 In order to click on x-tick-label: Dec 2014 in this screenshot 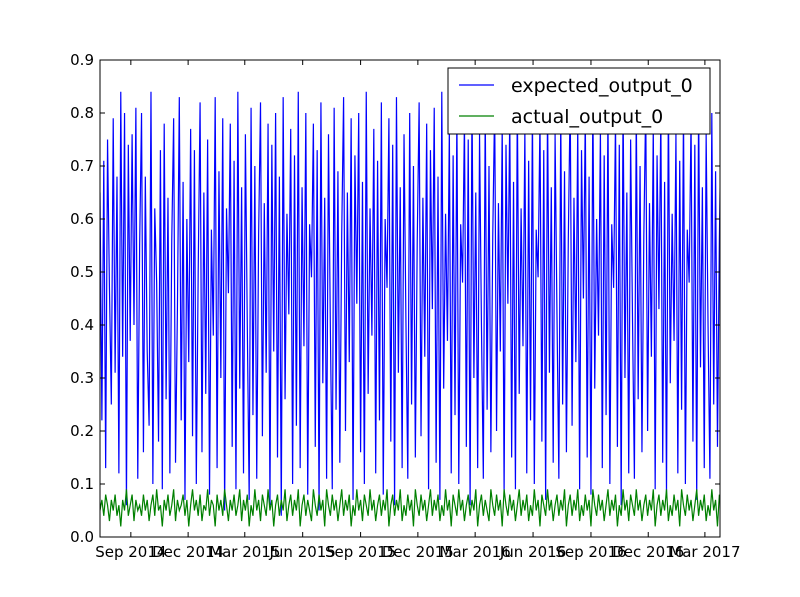, I will do `click(188, 552)`.